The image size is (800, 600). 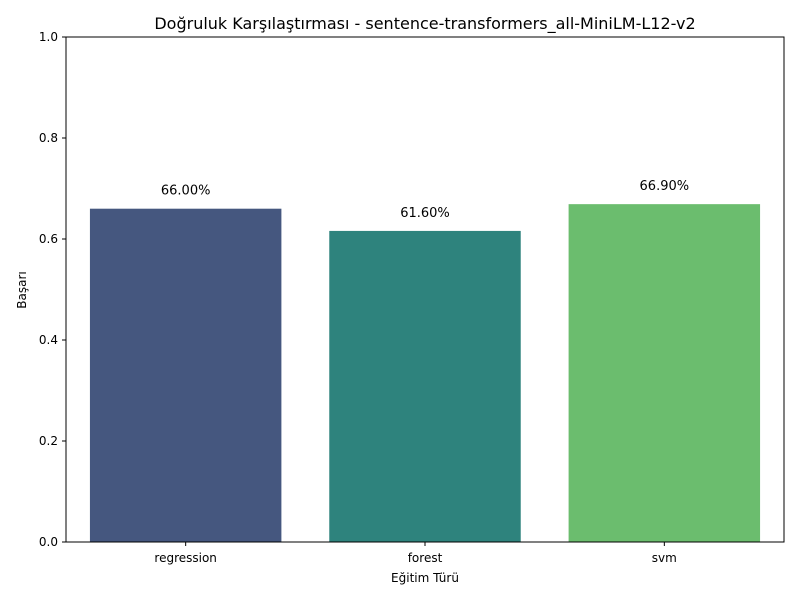 I want to click on value-label-forest: 61.60%, so click(x=425, y=213).